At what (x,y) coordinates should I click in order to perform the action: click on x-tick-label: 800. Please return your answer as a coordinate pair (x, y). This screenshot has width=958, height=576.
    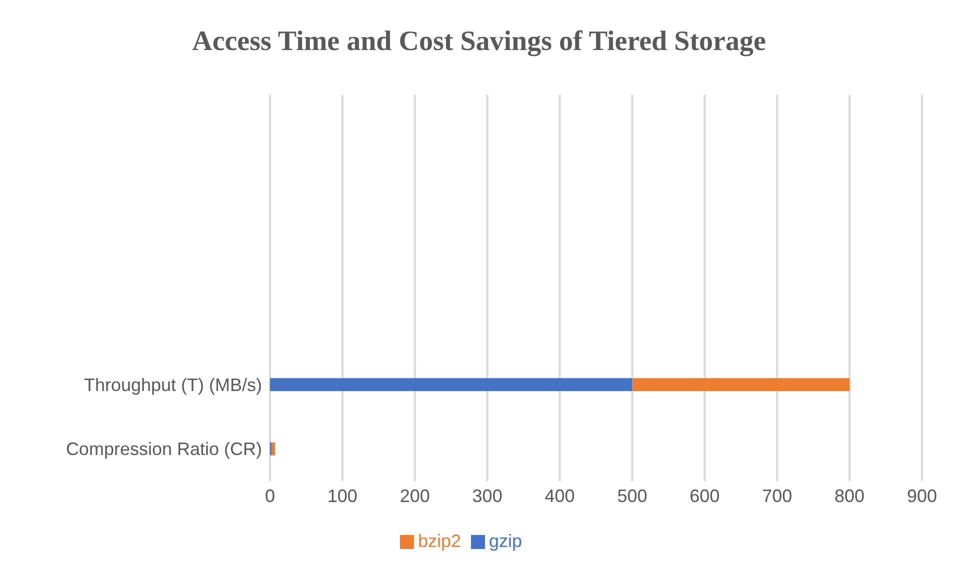
    Looking at the image, I should click on (849, 496).